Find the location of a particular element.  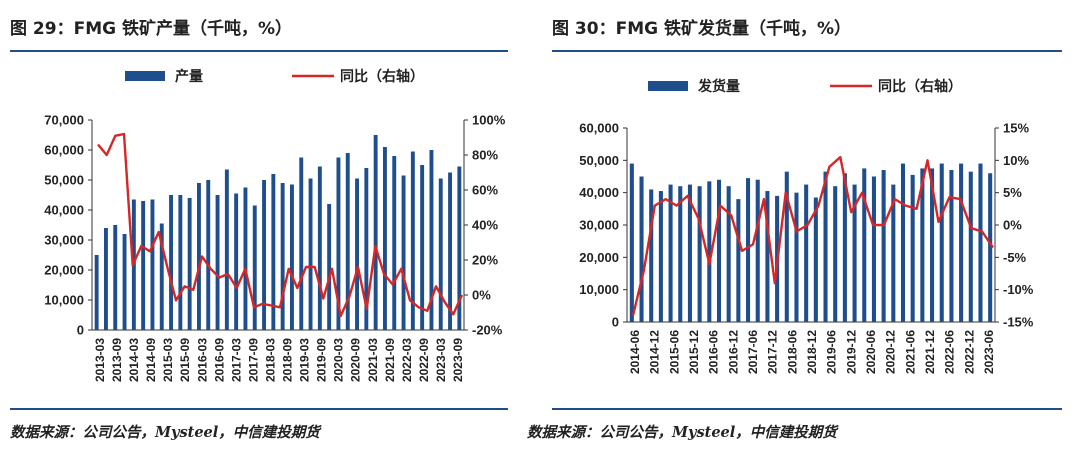

chart1-legend-bar-label: 产量 is located at coordinates (189, 76).